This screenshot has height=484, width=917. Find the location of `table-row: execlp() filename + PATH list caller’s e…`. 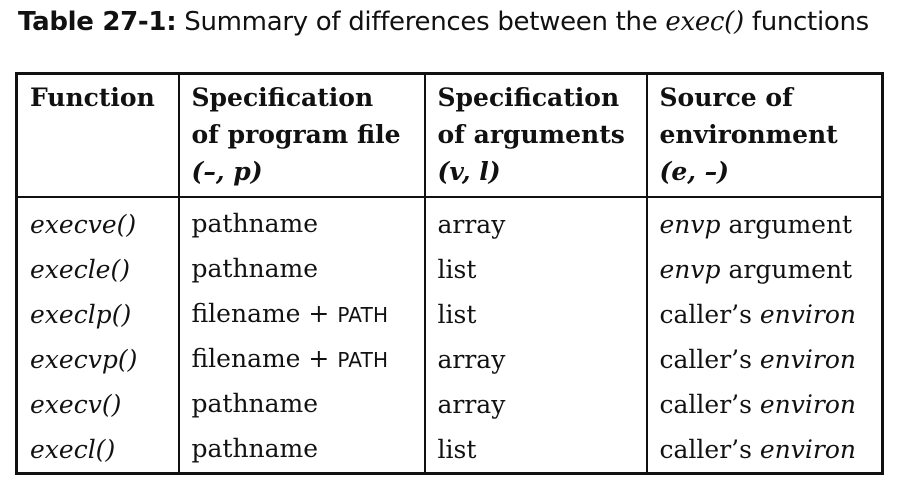

table-row: execlp() filename + PATH list caller’s e… is located at coordinates (449, 314).